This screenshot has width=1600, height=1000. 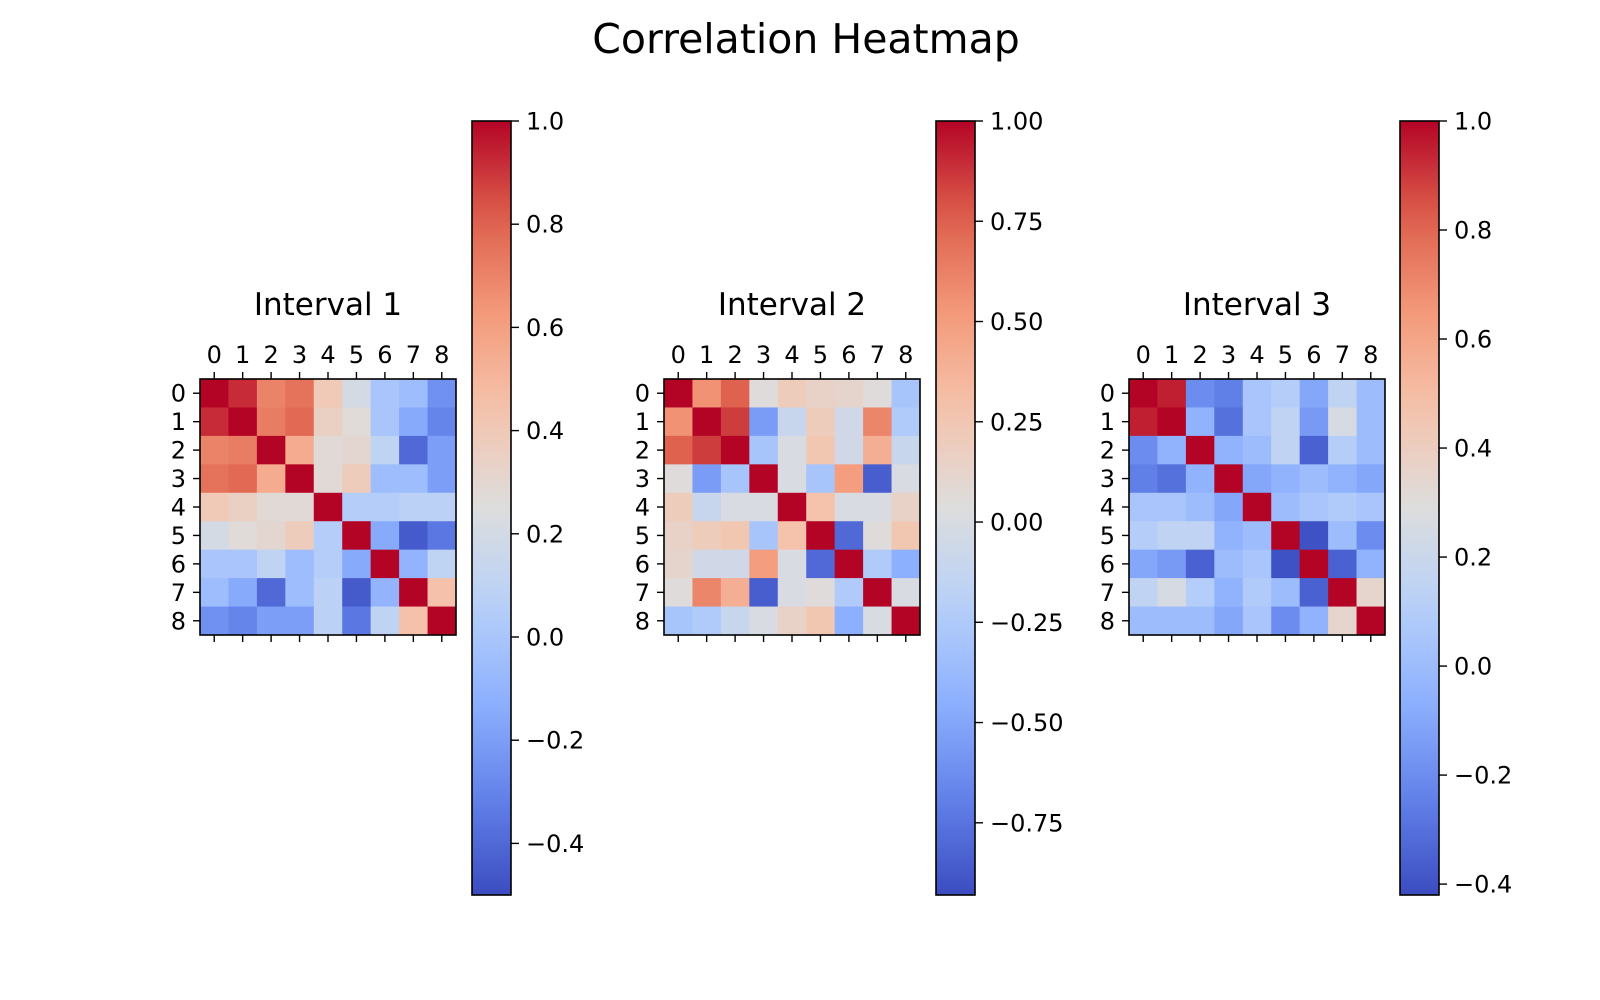 What do you see at coordinates (178, 593) in the screenshot?
I see `y-tick-label: 7` at bounding box center [178, 593].